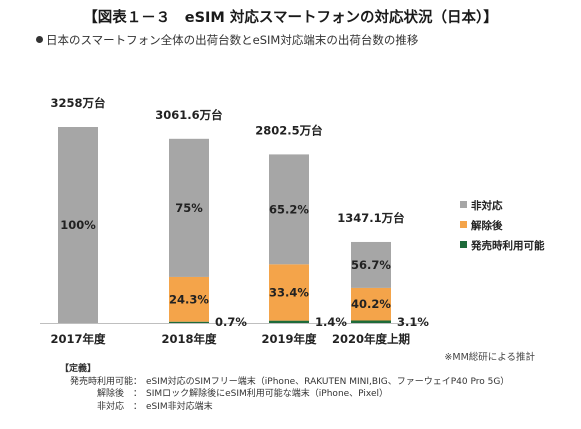 The width and height of the screenshot is (581, 429). Describe the element at coordinates (507, 245) in the screenshot. I see `legend-label: 発売時利用可能` at that location.